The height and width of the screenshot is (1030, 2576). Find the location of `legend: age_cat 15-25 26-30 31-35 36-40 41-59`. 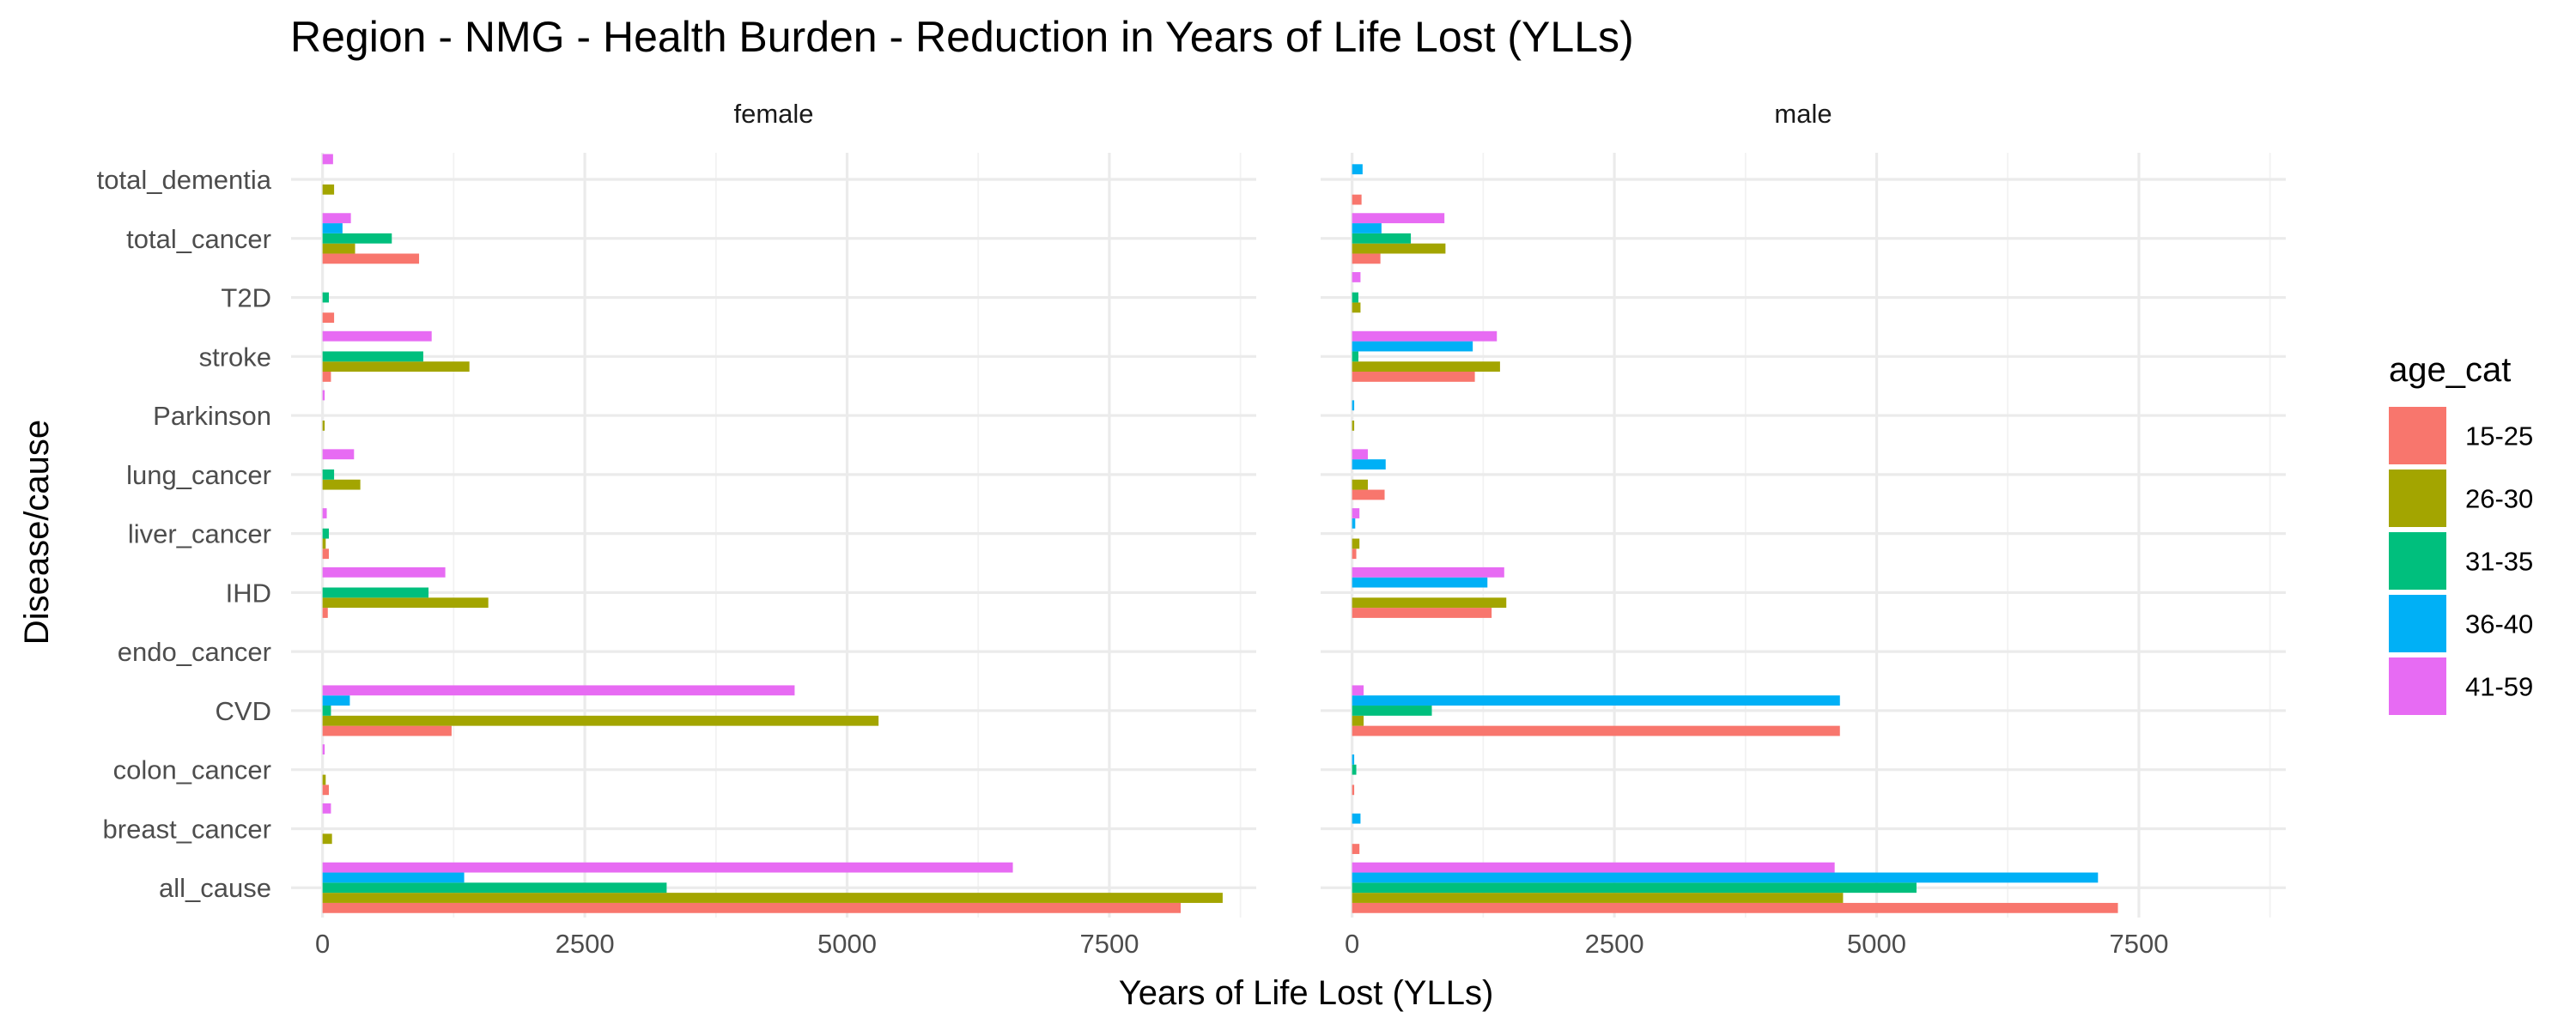

legend: age_cat 15-25 26-30 31-35 36-40 41-59 is located at coordinates (2461, 533).